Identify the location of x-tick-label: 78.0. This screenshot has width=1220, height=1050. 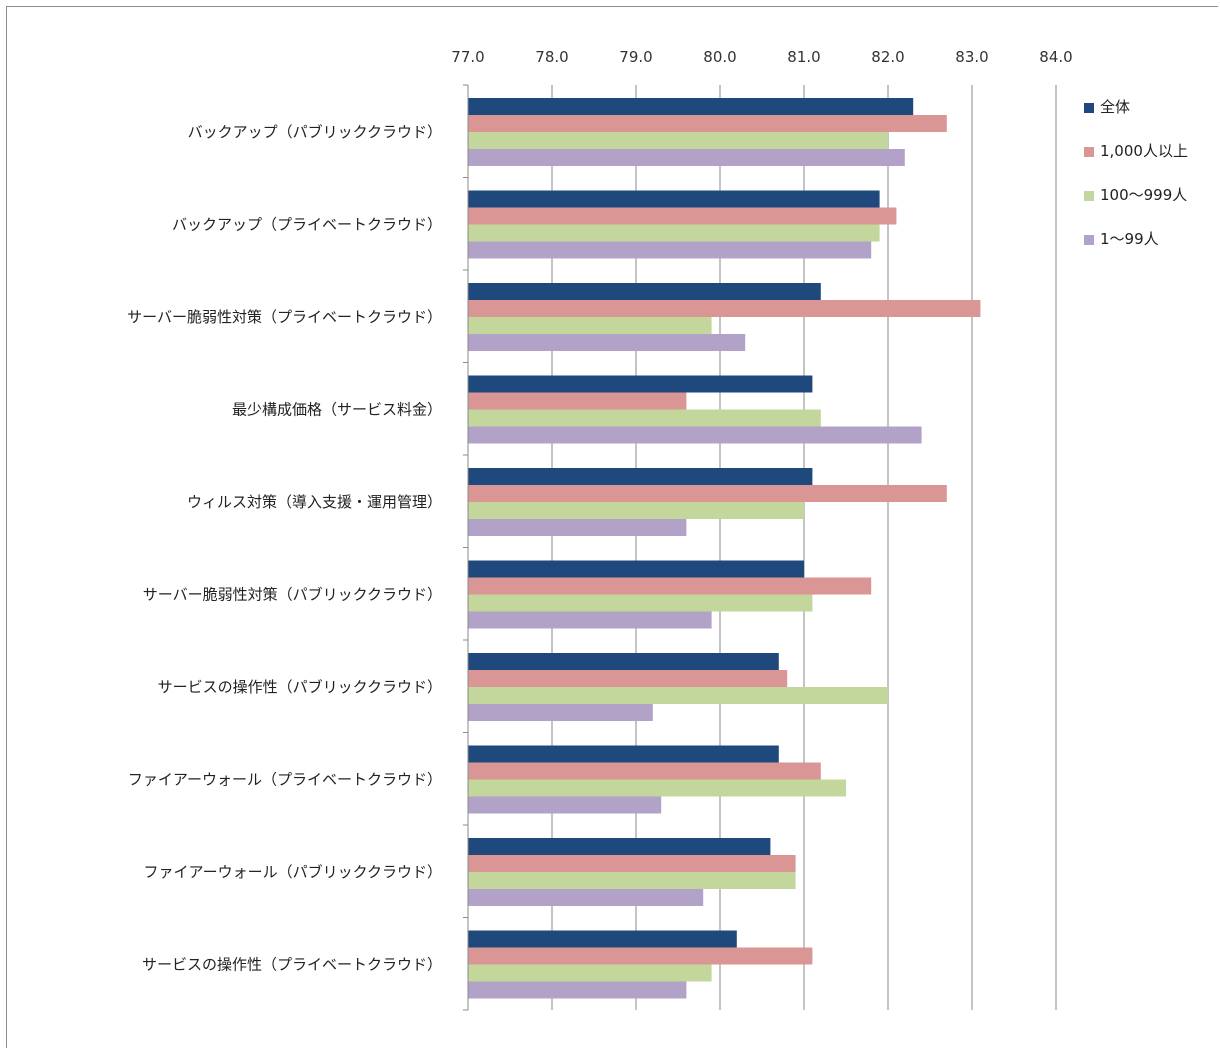
(551, 57).